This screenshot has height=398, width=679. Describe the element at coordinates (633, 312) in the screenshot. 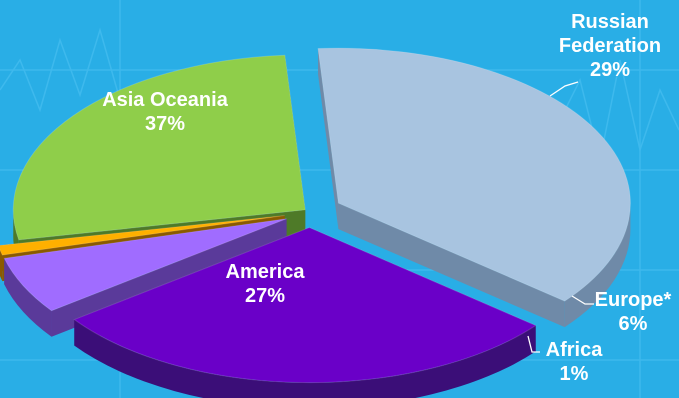

I see `slice-label-2: Europe* 6%` at that location.